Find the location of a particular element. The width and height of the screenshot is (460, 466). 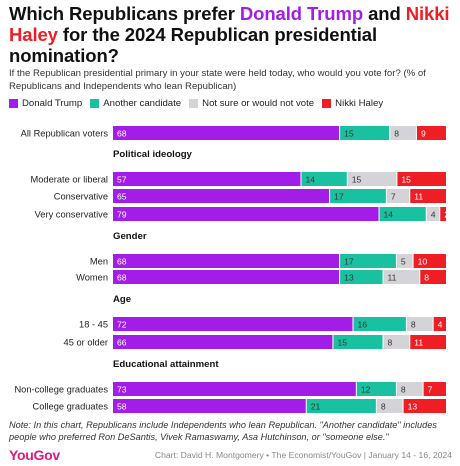

legend-item: Another candidate is located at coordinates (135, 103).